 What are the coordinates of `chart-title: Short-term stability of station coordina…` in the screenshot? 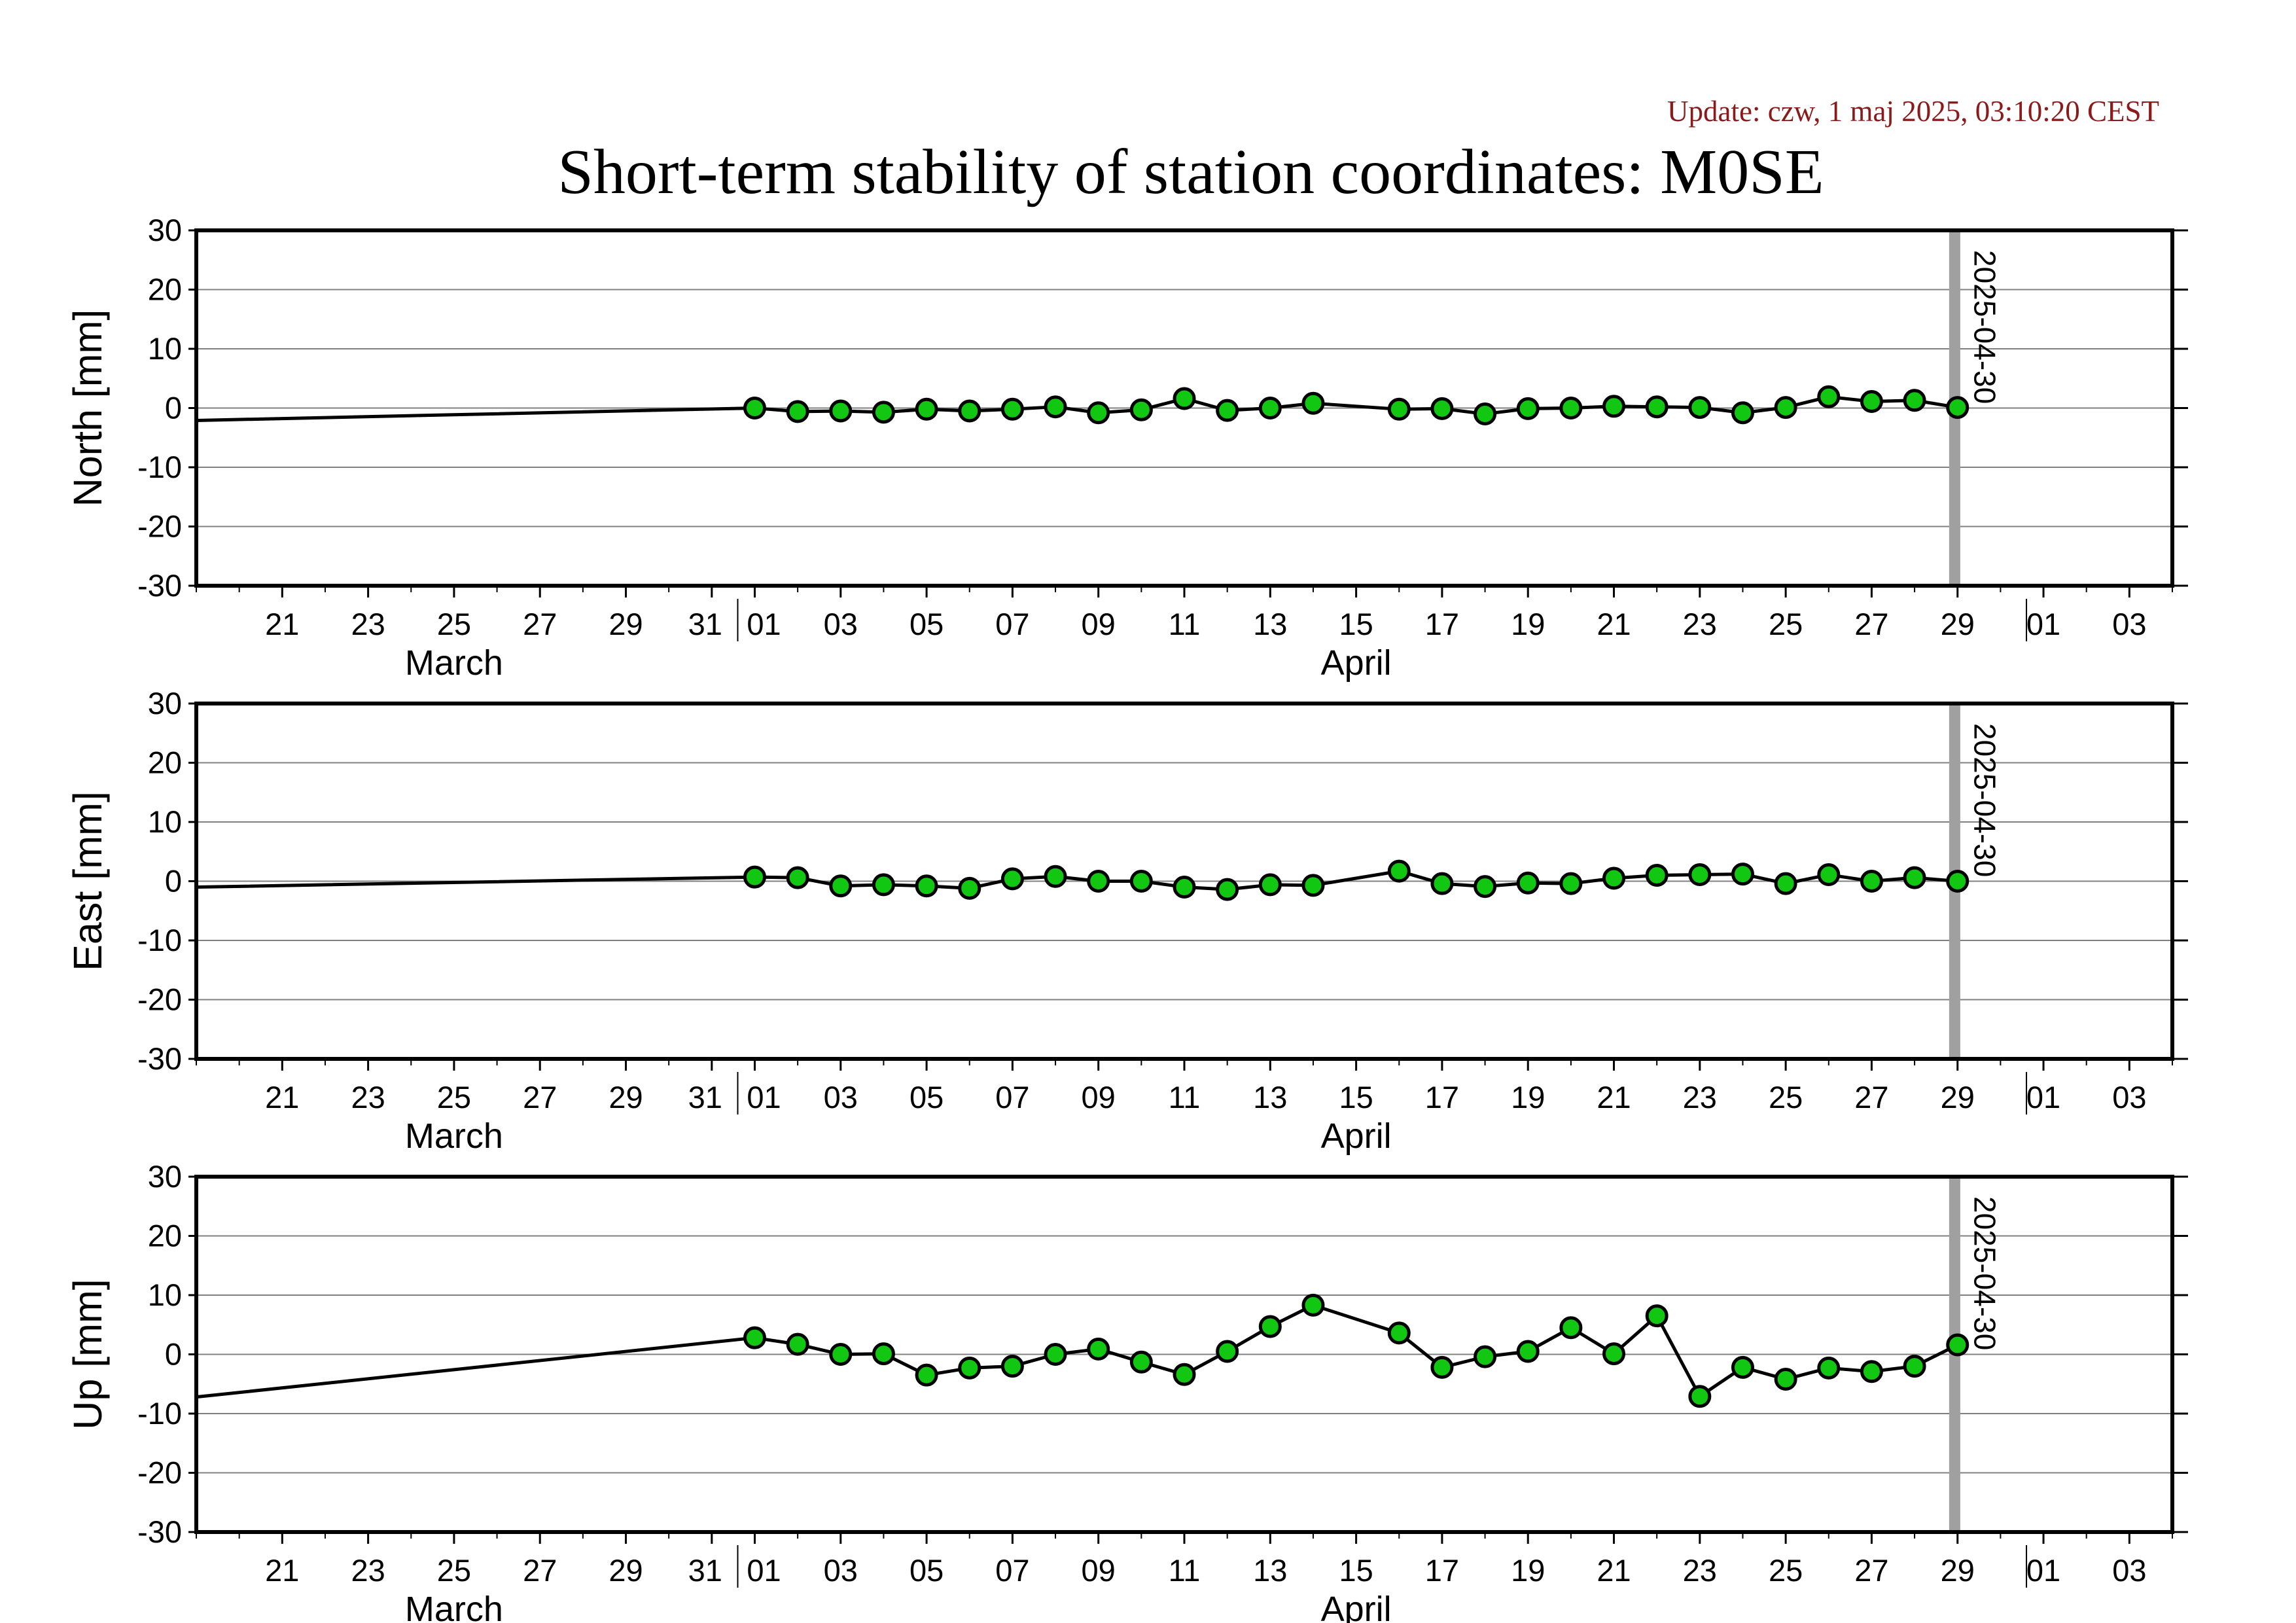 It's located at (1190, 172).